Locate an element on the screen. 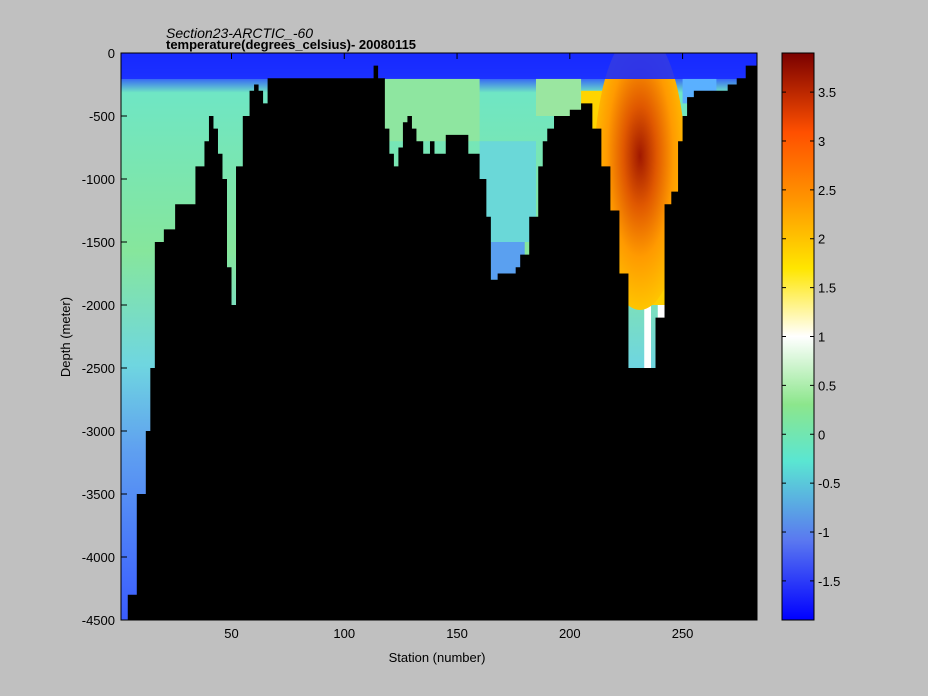 The width and height of the screenshot is (928, 696). x-axis-label: Station (number) is located at coordinates (437, 657).